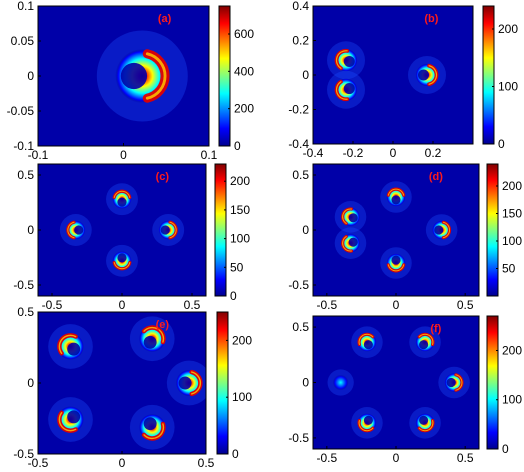 This screenshot has width=524, height=472. I want to click on panel-label: (c), so click(163, 177).